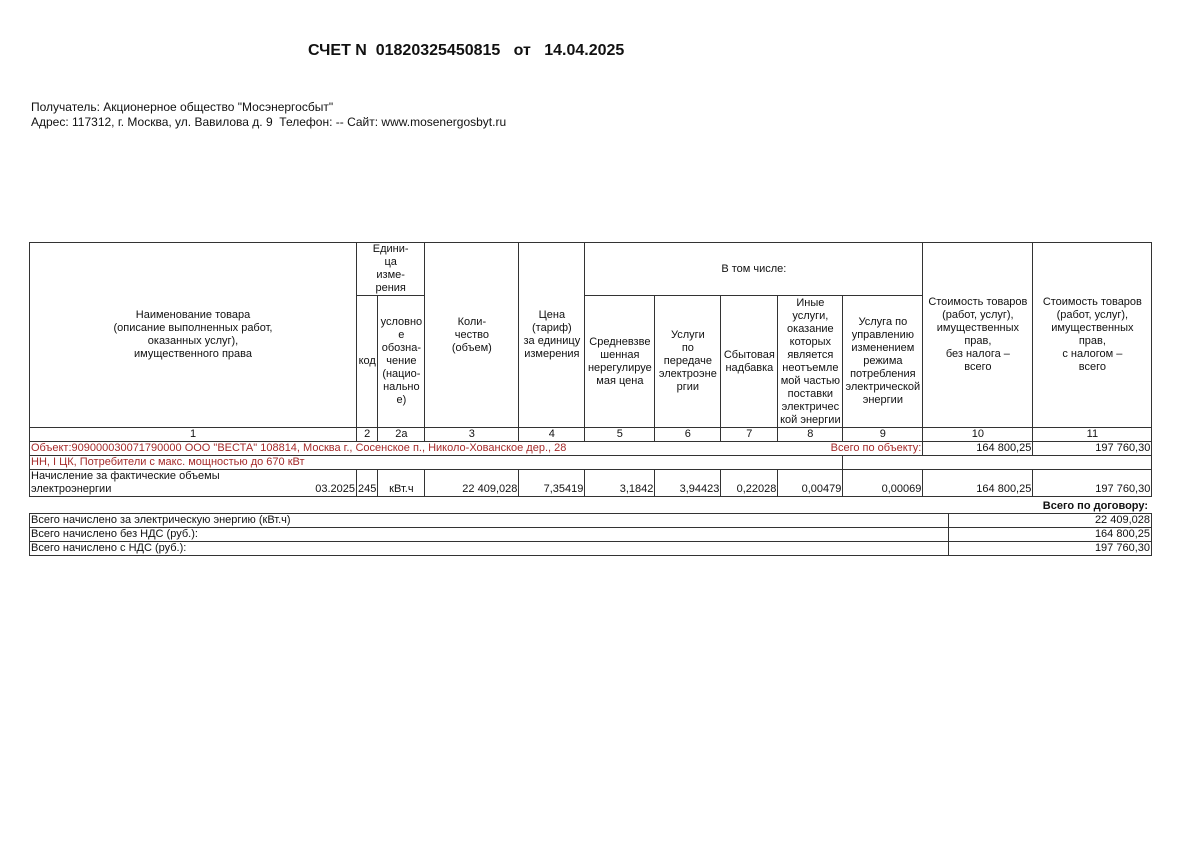 This screenshot has width=1200, height=849. I want to click on title-from: от, so click(522, 50).